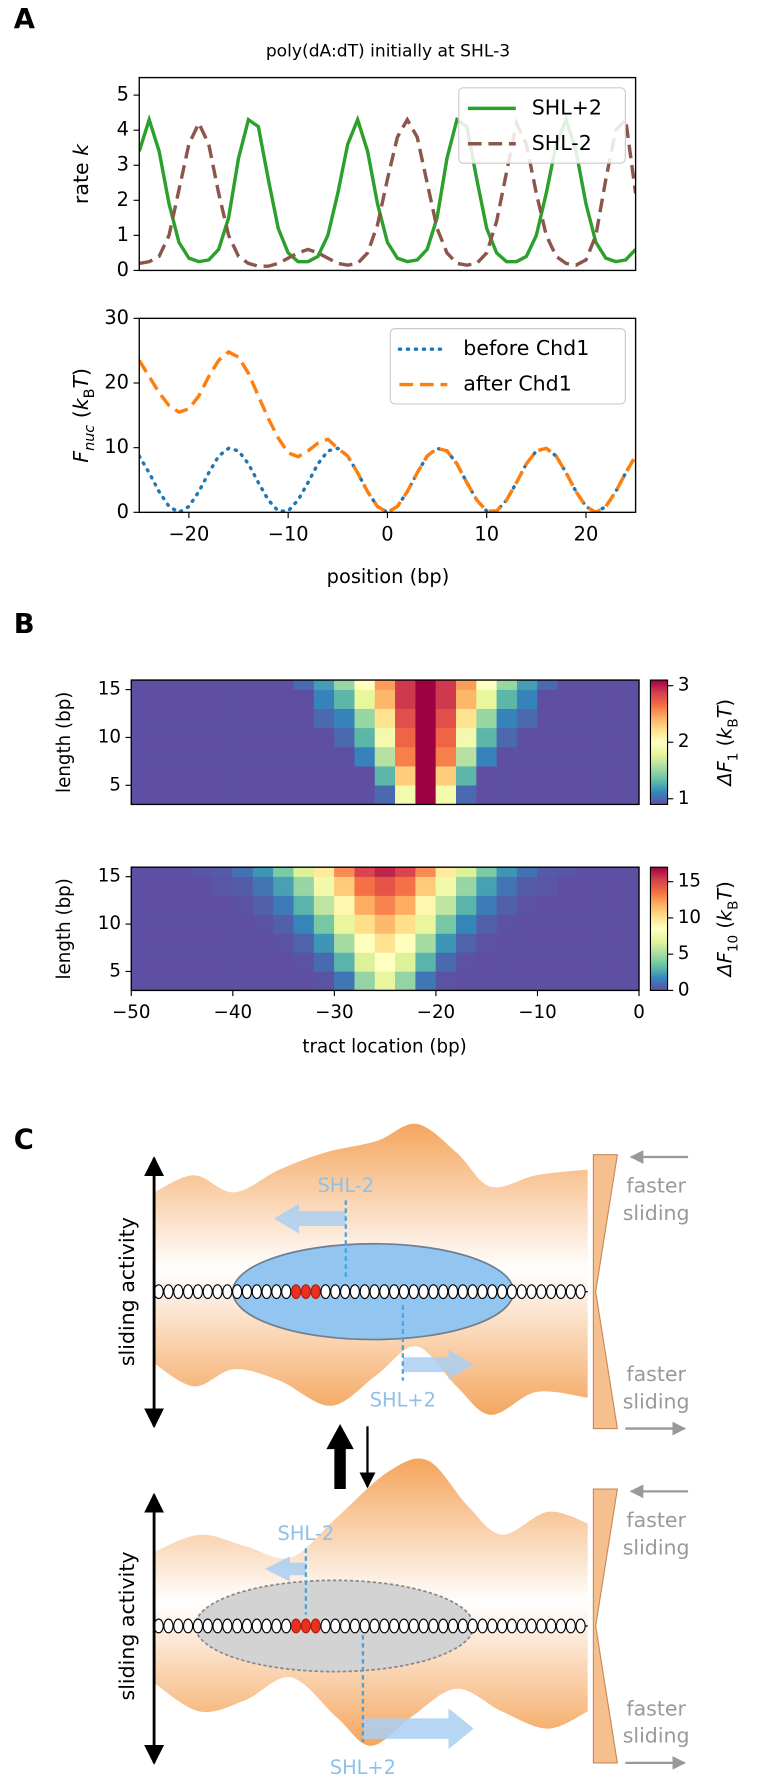  What do you see at coordinates (727, 743) in the screenshot?
I see `axis-label: ΔF1 (kBT)` at bounding box center [727, 743].